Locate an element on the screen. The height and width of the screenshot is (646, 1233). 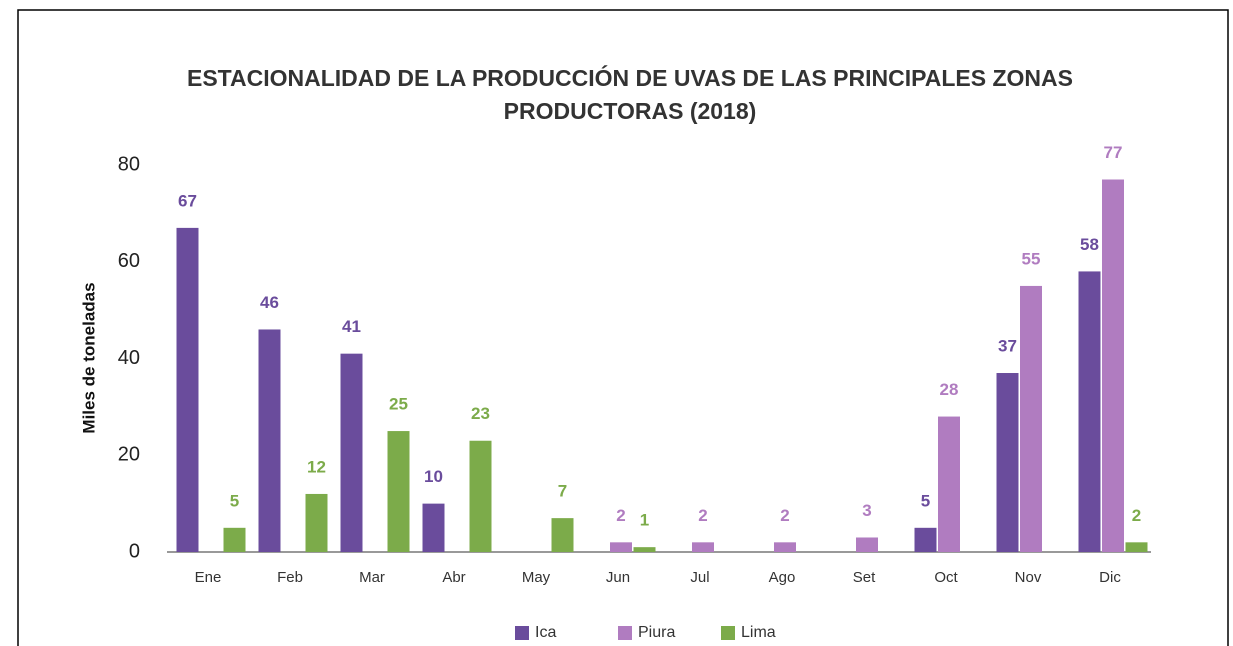
data-label: 12 is located at coordinates (316, 466).